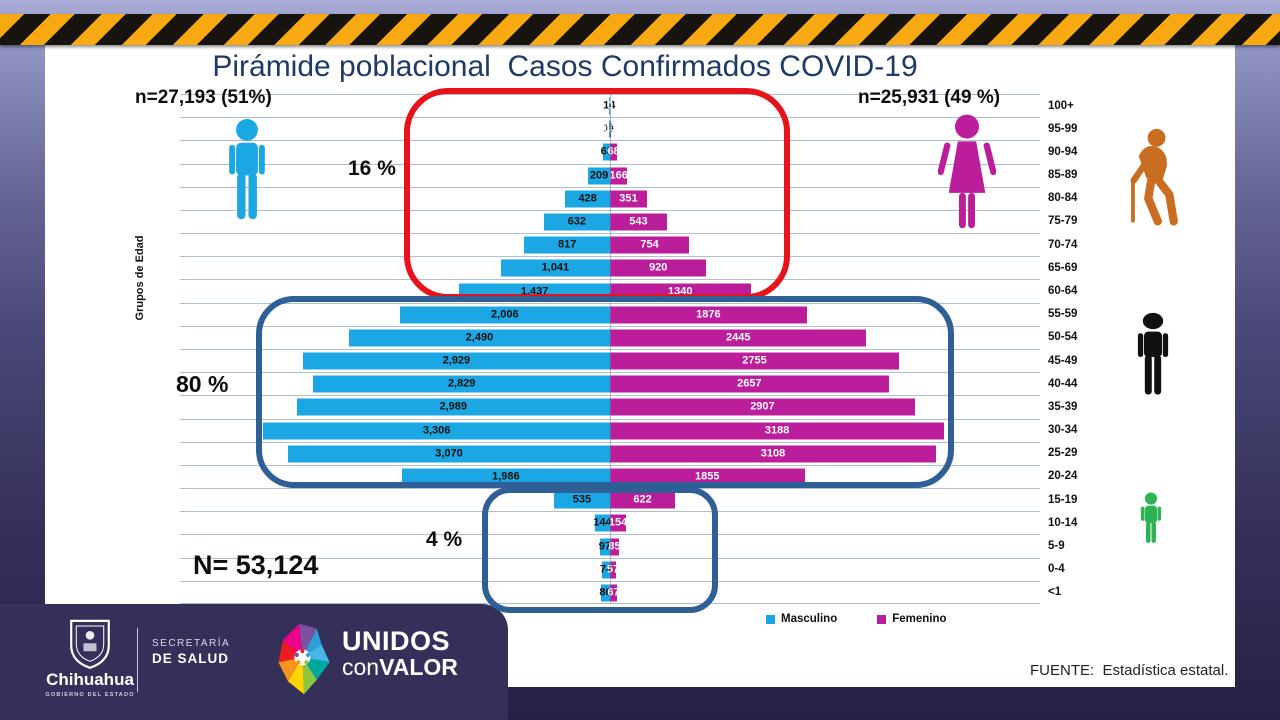 This screenshot has height=720, width=1280. I want to click on female-bar: 543, so click(638, 222).